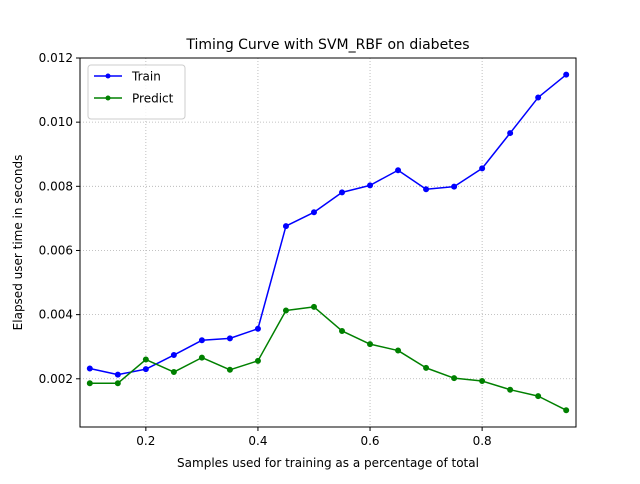 This screenshot has width=640, height=484. I want to click on chart-title: Timing Curve with SVM_RBF on diabetes, so click(327, 45).